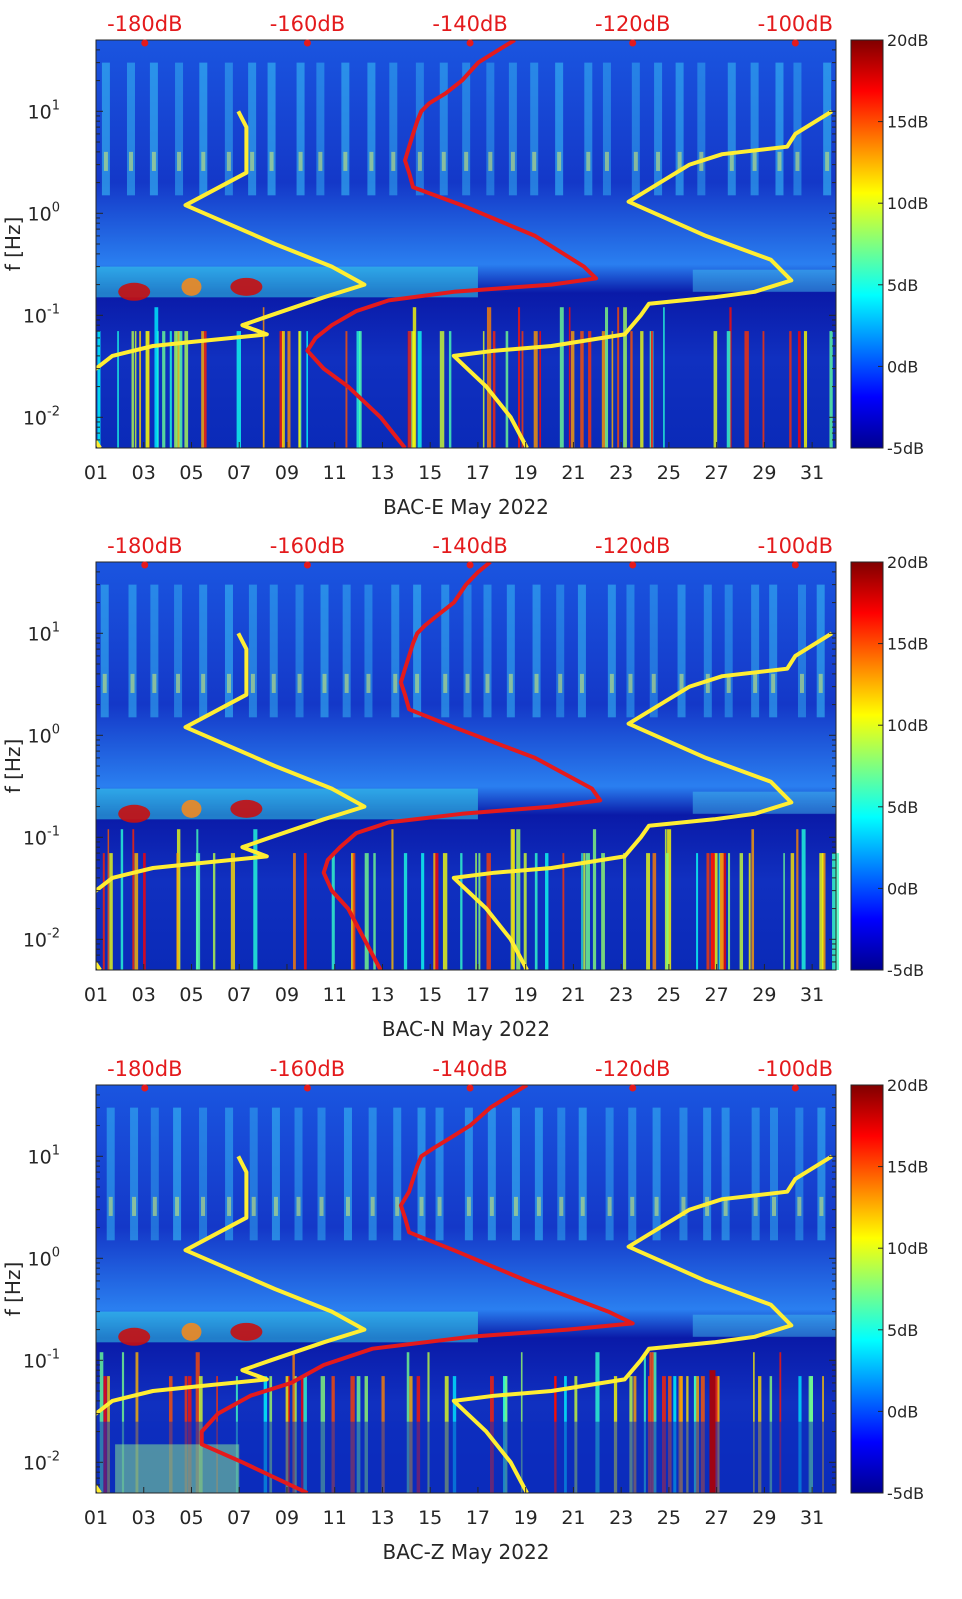 This screenshot has width=962, height=1599. I want to click on x-tick-label: 27, so click(717, 473).